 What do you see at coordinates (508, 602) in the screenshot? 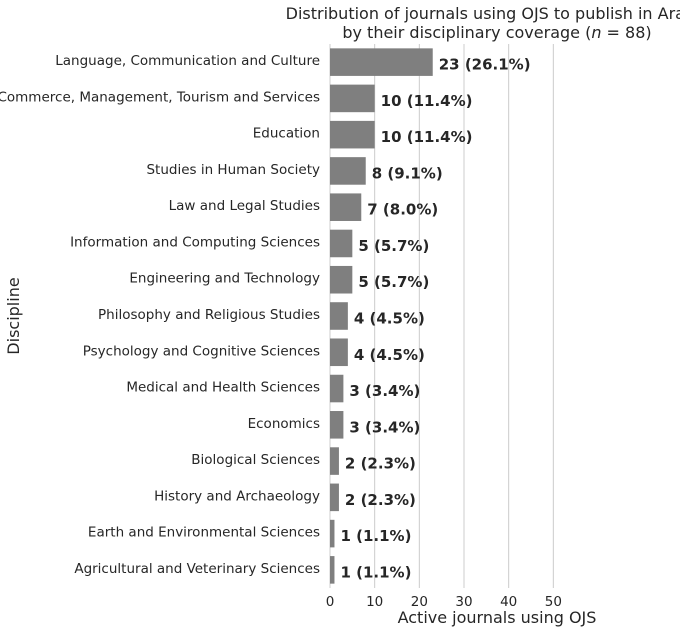
I see `x-tick-label: 40` at bounding box center [508, 602].